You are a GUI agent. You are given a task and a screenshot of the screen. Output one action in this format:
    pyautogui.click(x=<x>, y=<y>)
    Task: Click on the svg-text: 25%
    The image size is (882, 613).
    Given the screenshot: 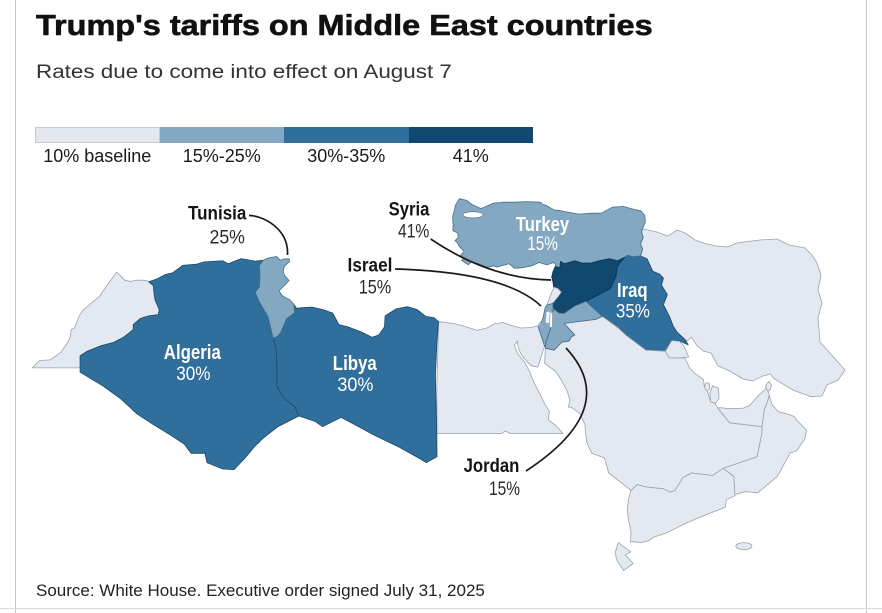 What is the action you would take?
    pyautogui.click(x=227, y=238)
    